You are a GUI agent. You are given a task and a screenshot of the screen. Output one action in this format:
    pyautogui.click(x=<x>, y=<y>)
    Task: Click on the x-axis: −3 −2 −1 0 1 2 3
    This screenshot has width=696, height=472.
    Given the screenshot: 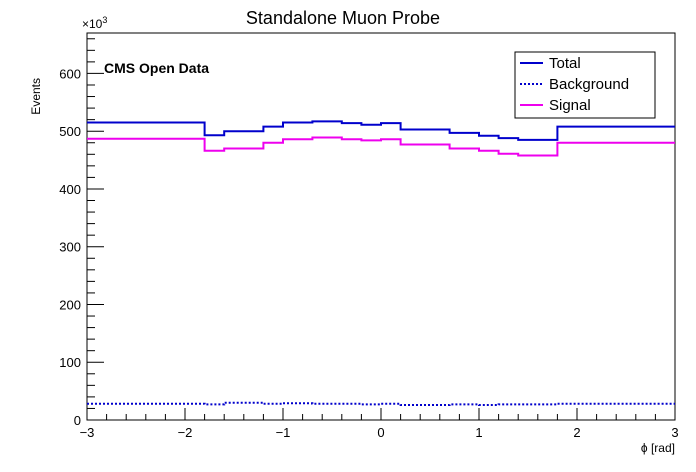 What is the action you would take?
    pyautogui.click(x=379, y=424)
    